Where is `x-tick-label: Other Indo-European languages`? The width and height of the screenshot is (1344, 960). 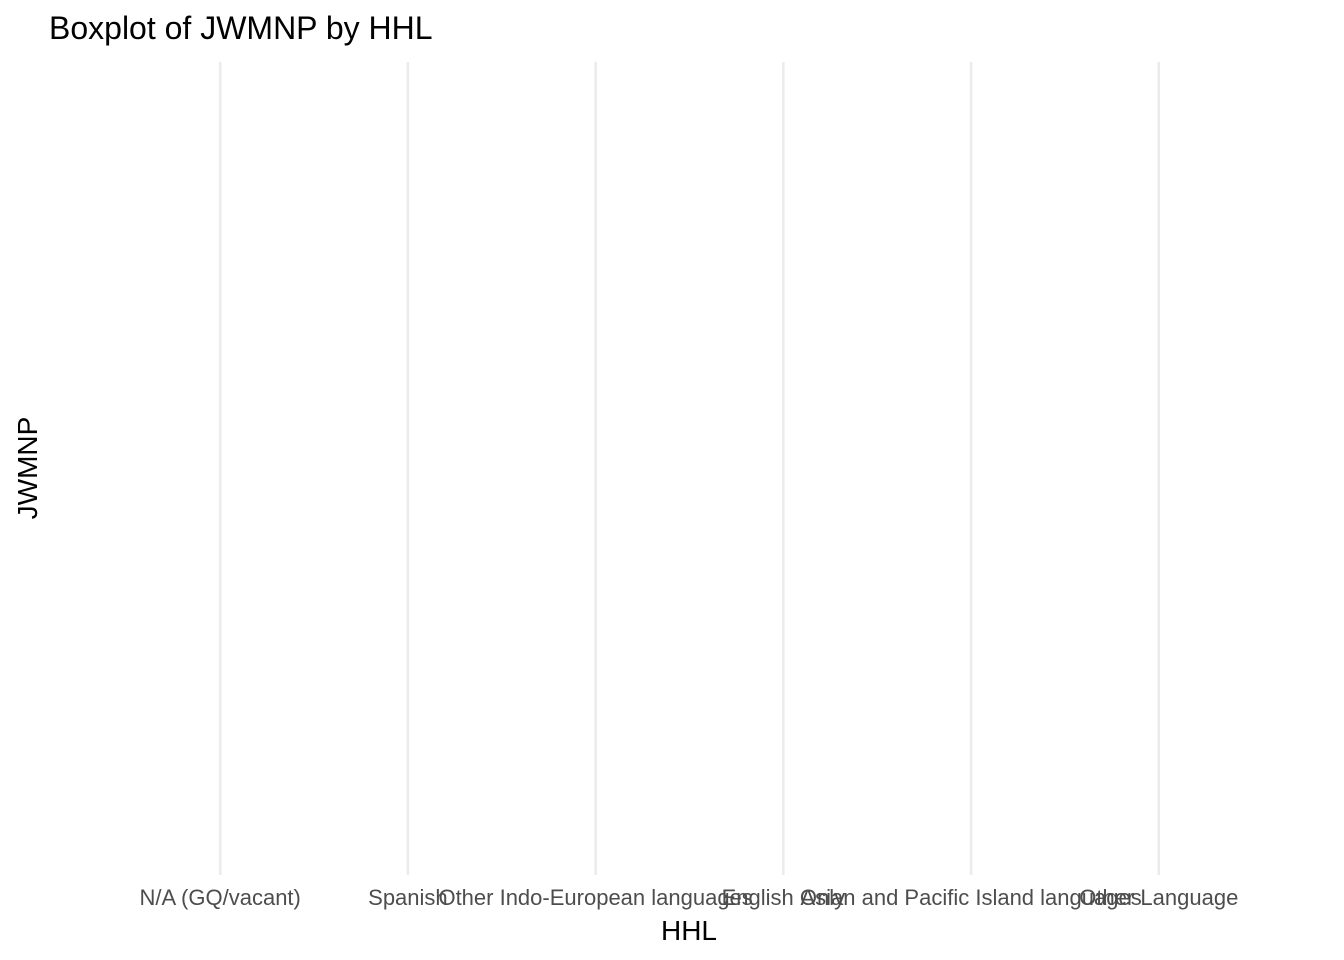
x-tick-label: Other Indo-European languages is located at coordinates (595, 897).